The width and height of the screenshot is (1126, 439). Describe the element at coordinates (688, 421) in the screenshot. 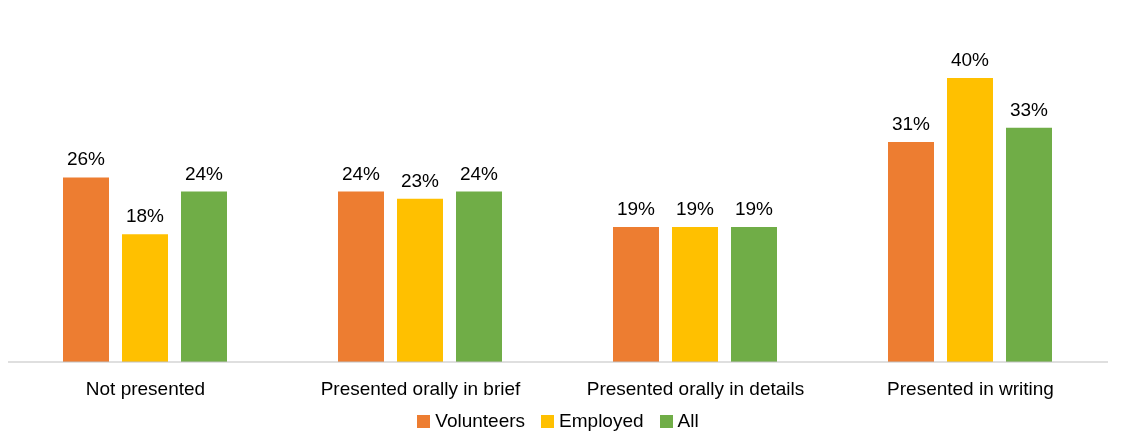

I see `legend-label: All` at that location.